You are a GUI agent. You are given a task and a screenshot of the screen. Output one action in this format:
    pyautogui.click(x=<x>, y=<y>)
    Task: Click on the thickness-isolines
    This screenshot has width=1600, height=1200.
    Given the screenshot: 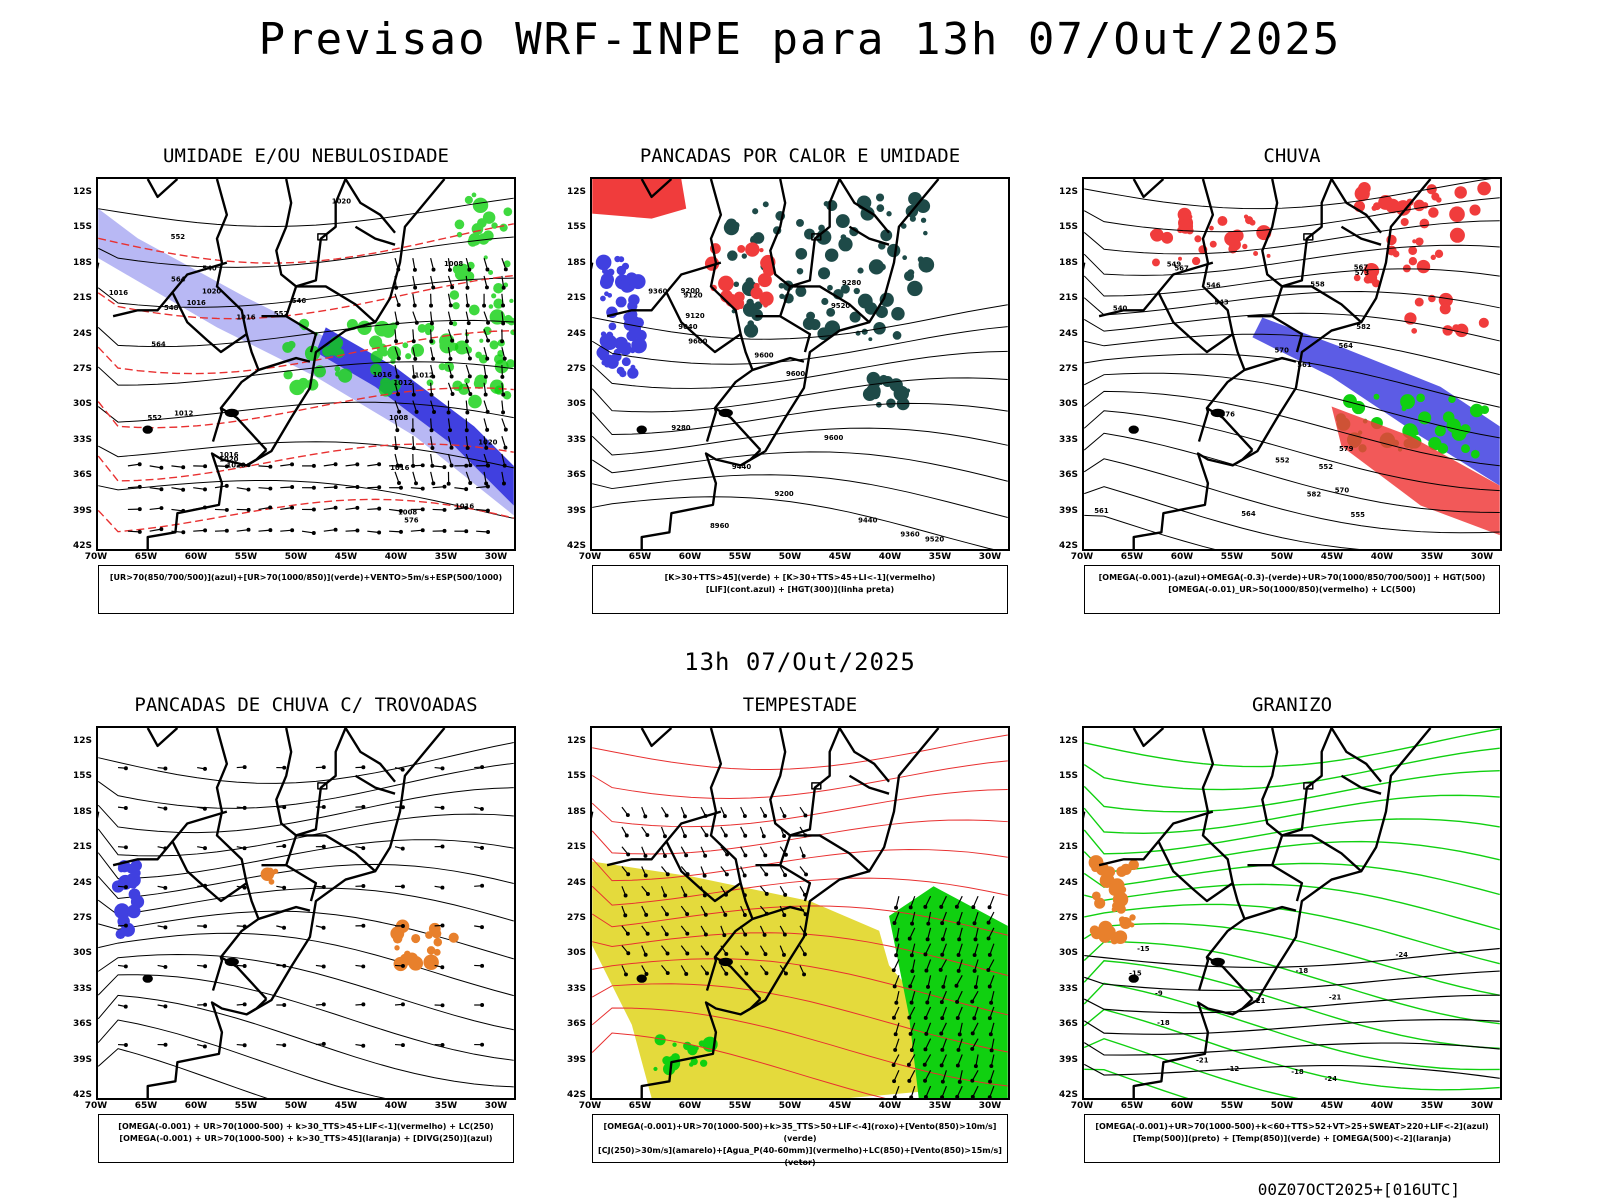 What is the action you would take?
    pyautogui.click(x=306, y=378)
    